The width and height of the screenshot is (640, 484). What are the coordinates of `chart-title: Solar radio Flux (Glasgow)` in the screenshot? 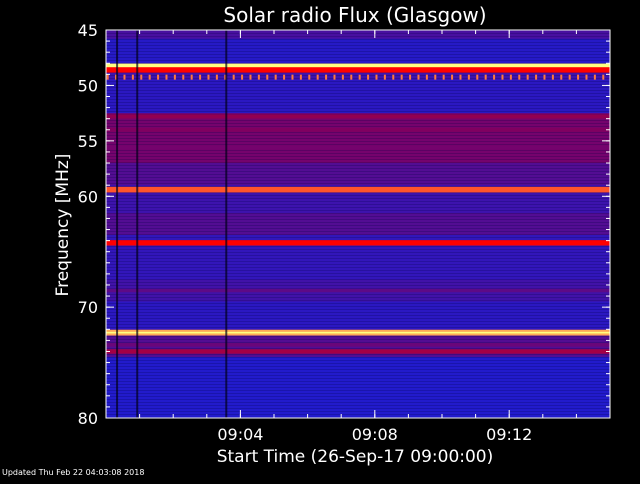 It's located at (354, 15).